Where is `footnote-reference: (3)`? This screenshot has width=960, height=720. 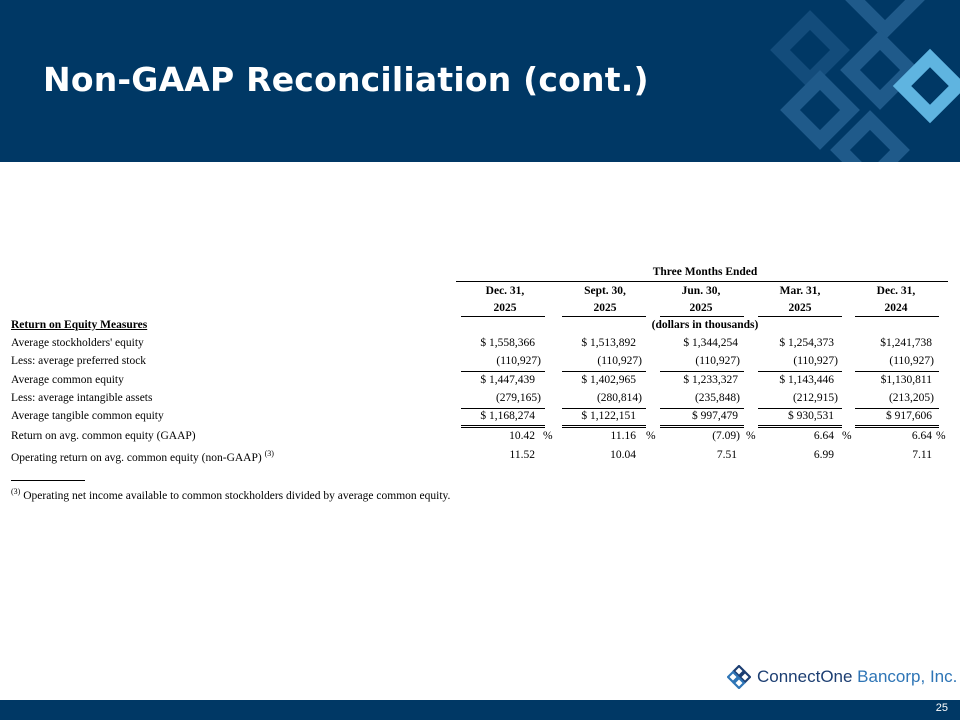
footnote-reference: (3) is located at coordinates (269, 453).